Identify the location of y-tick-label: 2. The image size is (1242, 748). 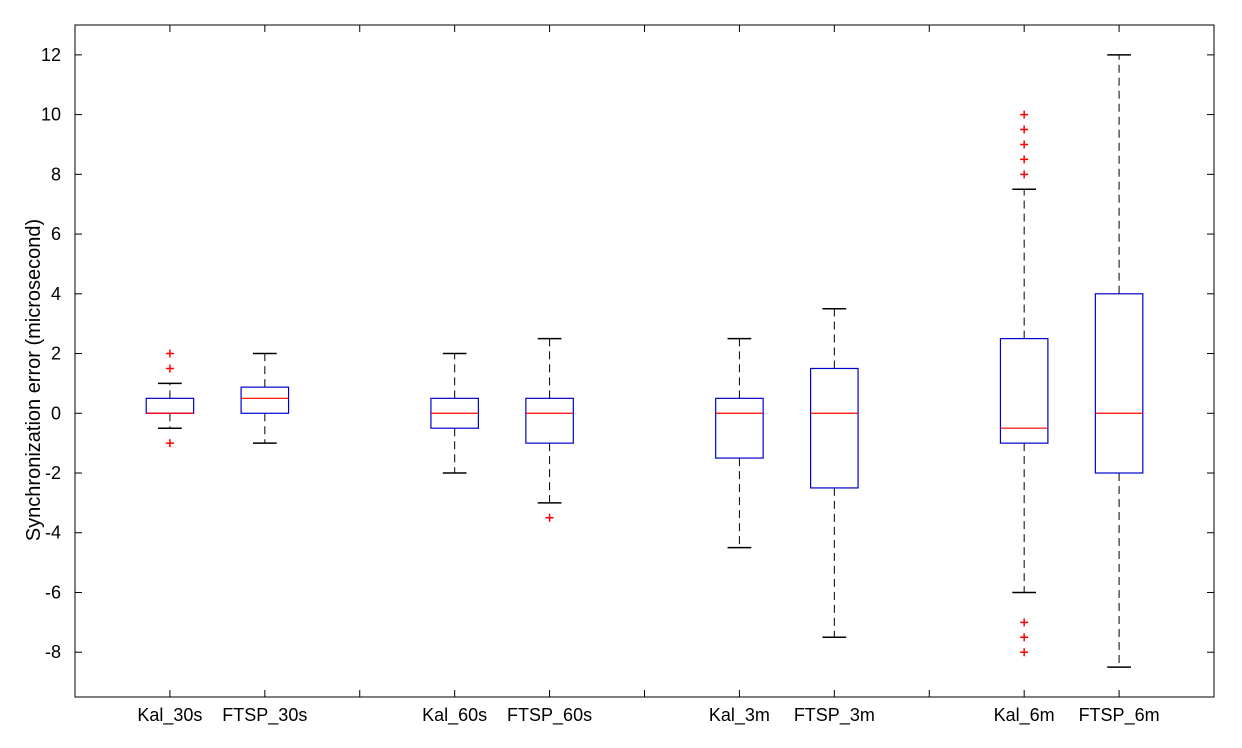
(56, 354).